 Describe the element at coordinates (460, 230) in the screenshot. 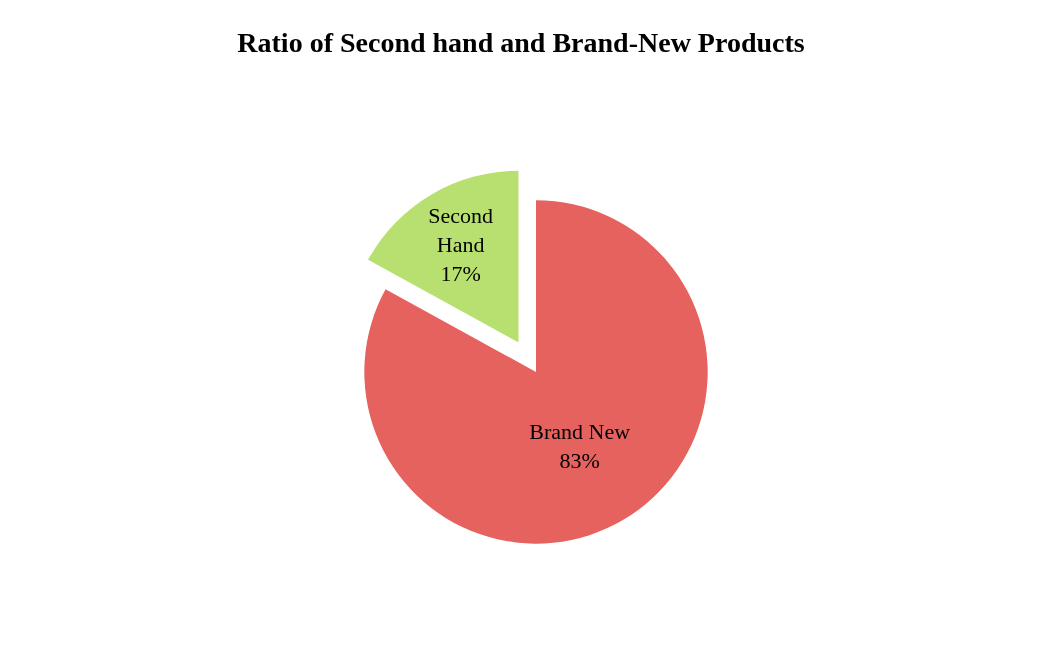

I see `slice-label: Second Hand` at that location.